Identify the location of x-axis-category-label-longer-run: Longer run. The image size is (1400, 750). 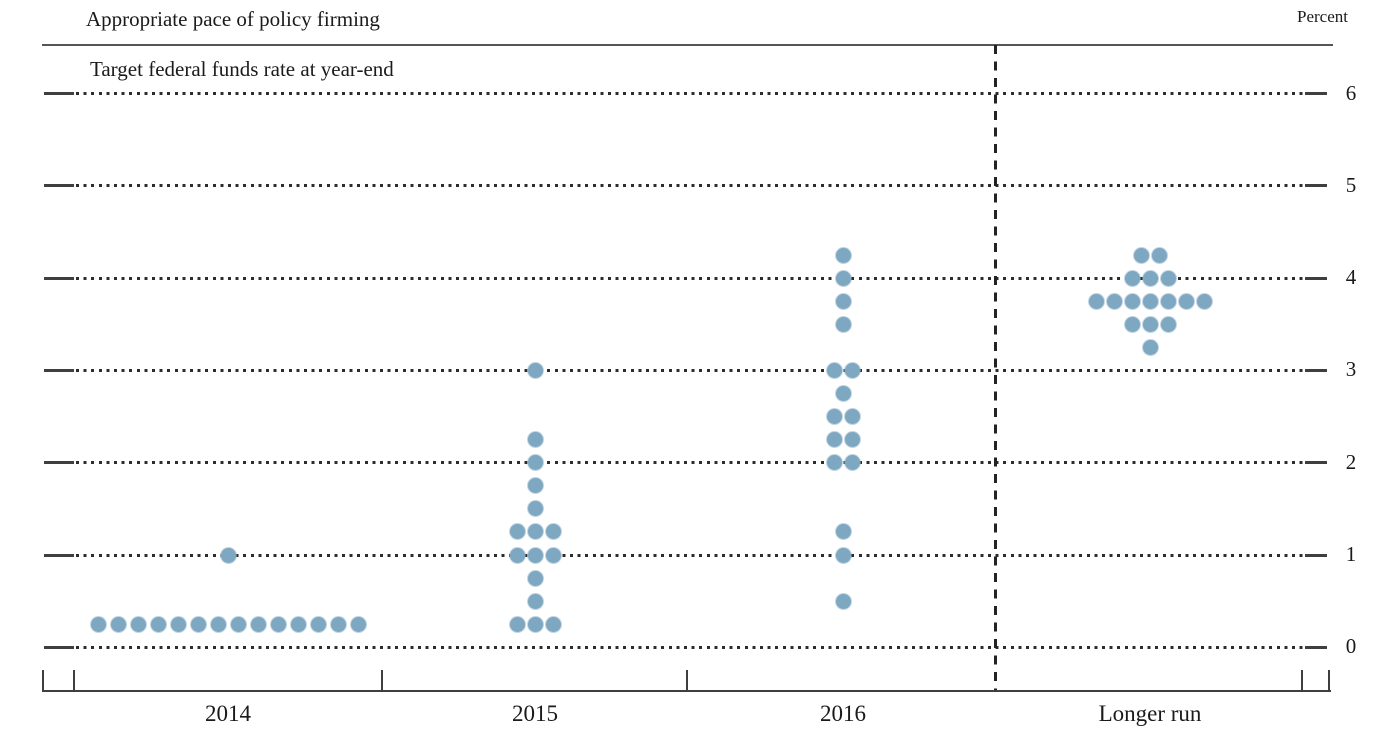
(1150, 713).